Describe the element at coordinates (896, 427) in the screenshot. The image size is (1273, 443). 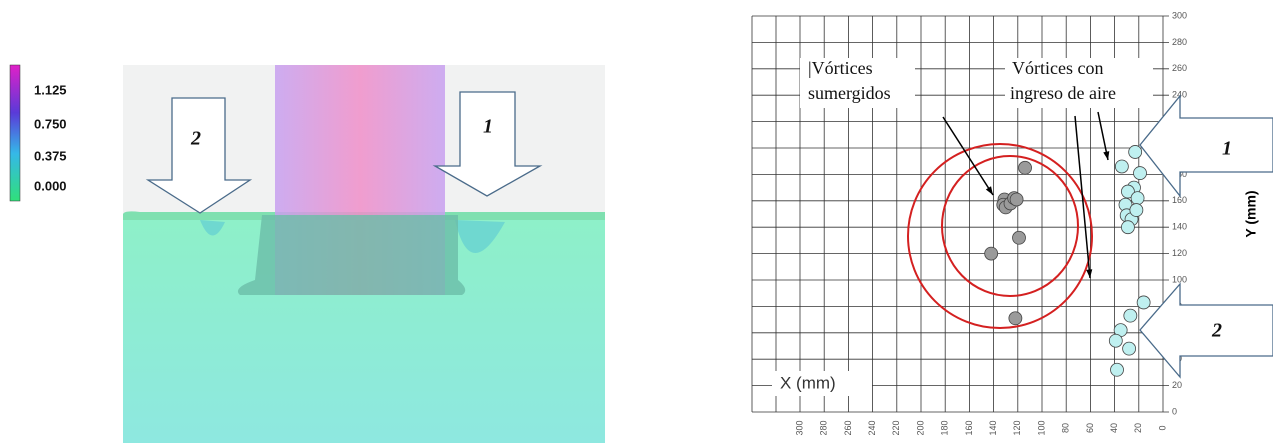
I see `x-tick-label: 220` at that location.